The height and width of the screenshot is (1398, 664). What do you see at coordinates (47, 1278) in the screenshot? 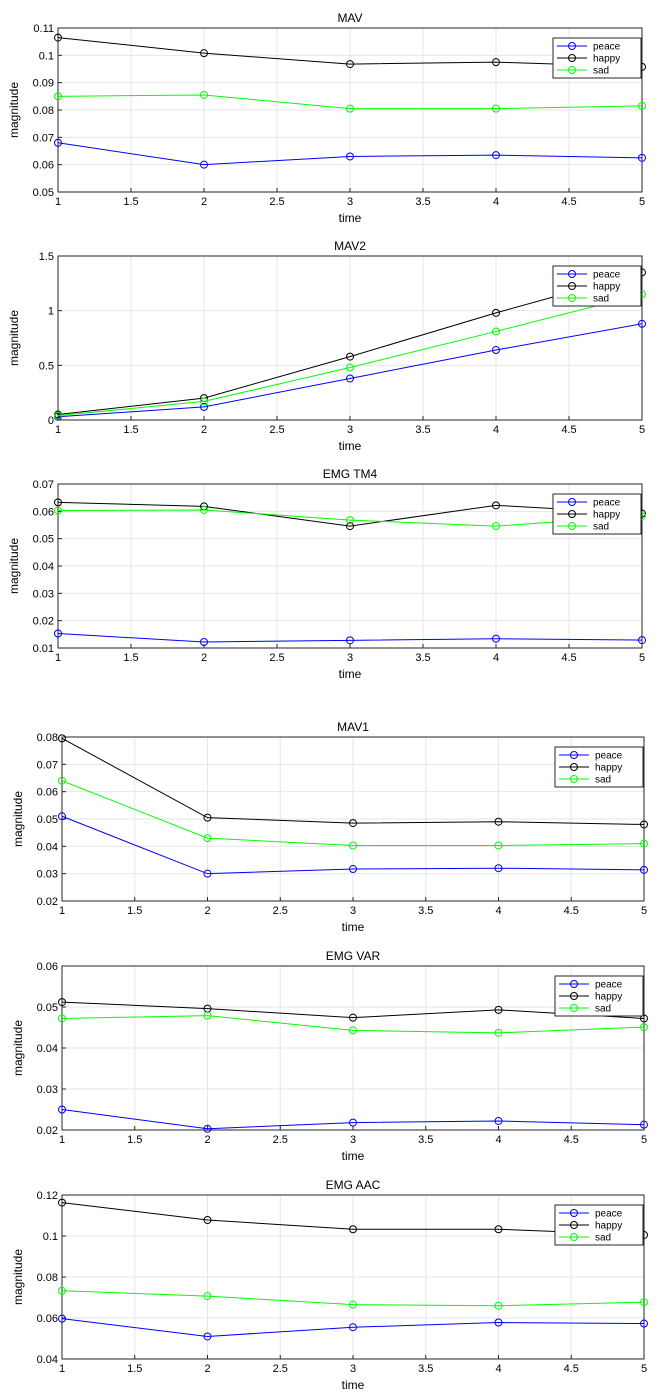
I see `y-tick-label: 0.08` at bounding box center [47, 1278].